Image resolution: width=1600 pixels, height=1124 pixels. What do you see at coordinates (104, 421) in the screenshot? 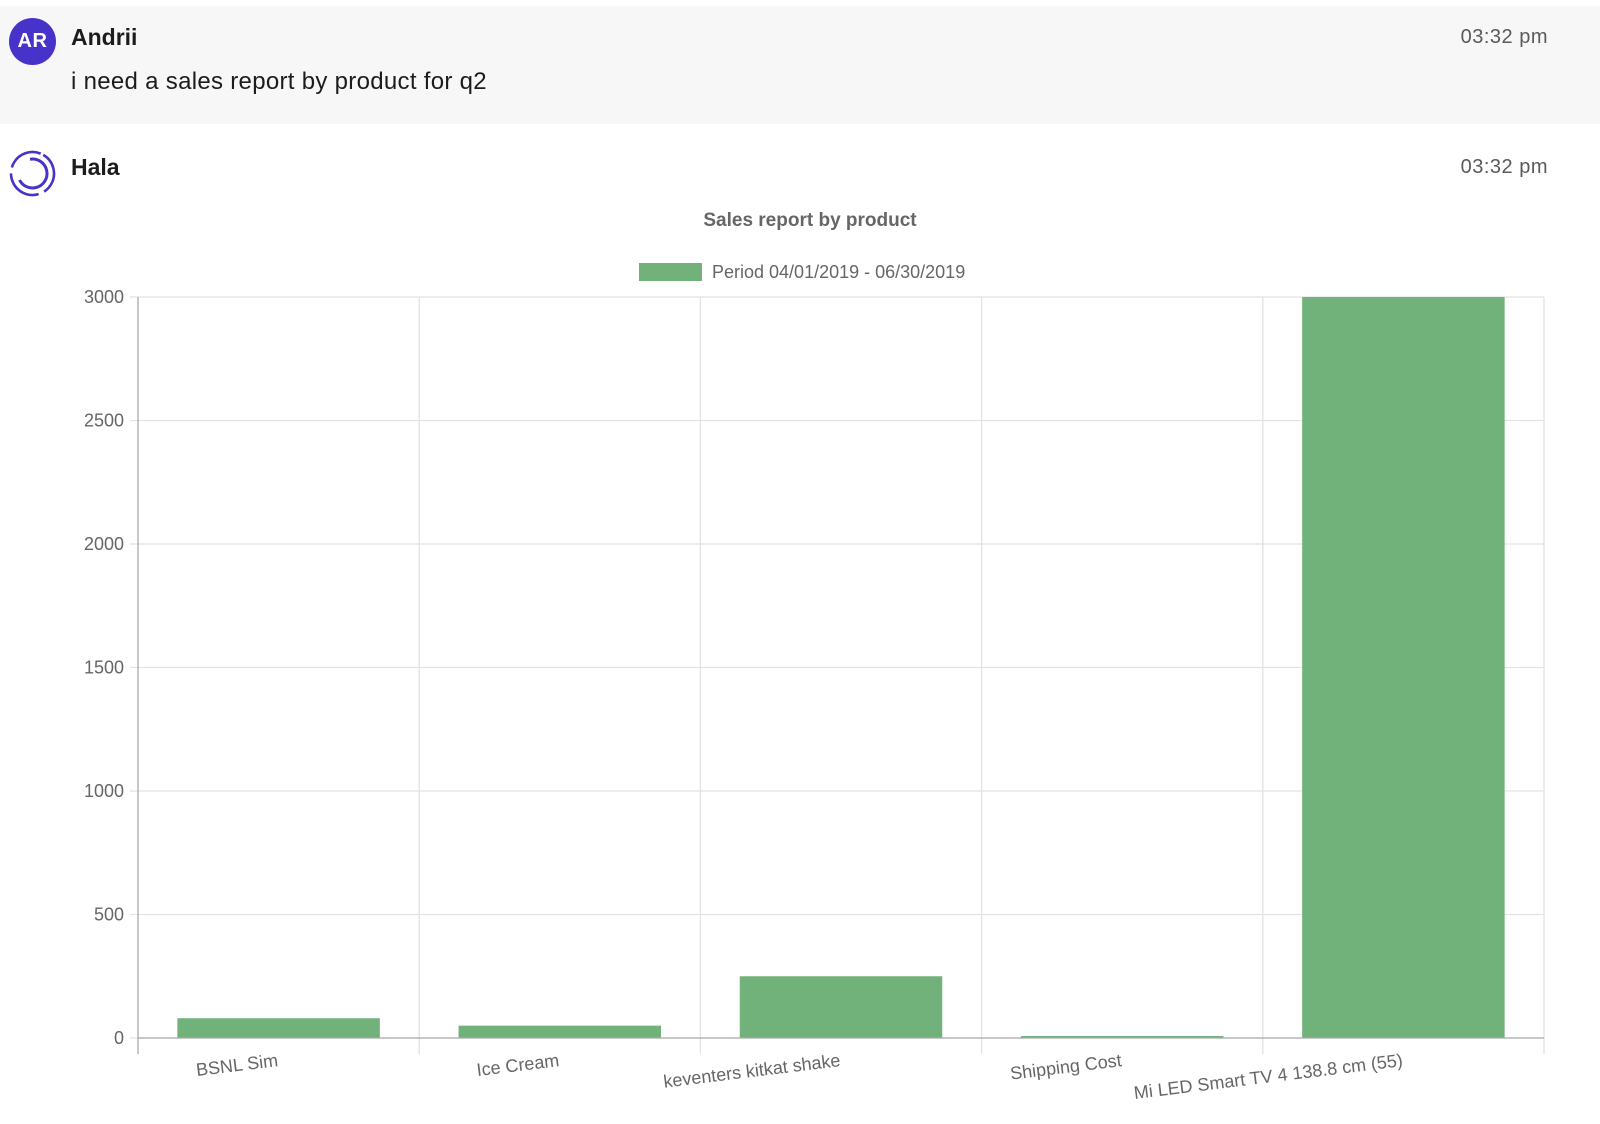
I see `y-tick-label: 2500` at bounding box center [104, 421].